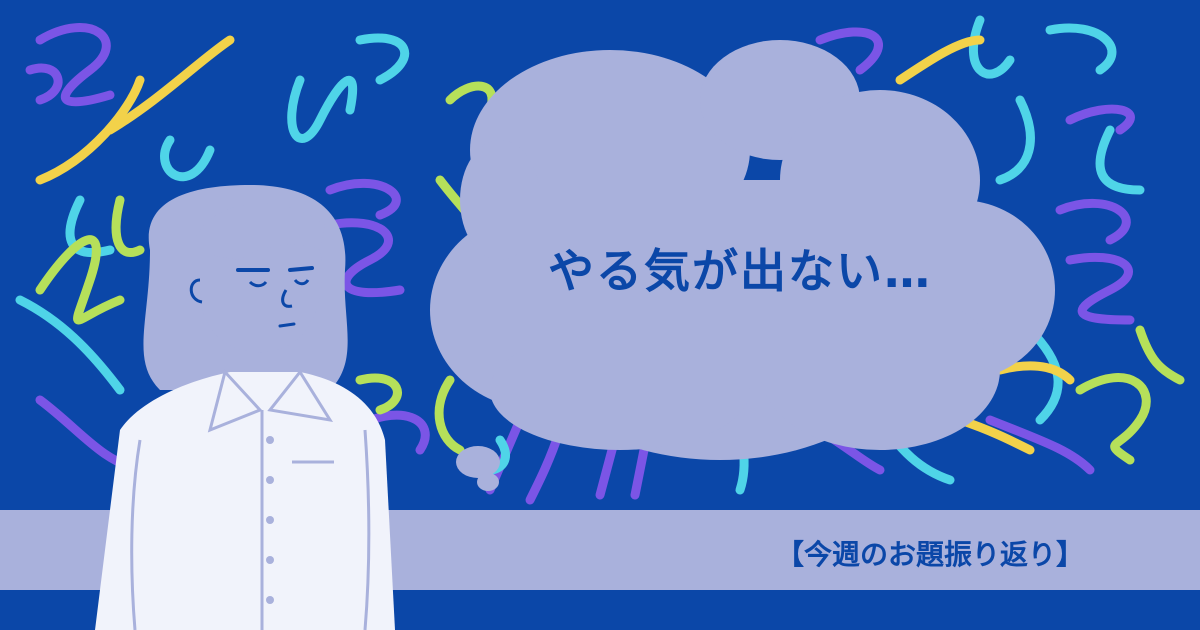 The width and height of the screenshot is (1200, 630). What do you see at coordinates (929, 554) in the screenshot?
I see `banner-title: 【今週のお題振り返り】` at bounding box center [929, 554].